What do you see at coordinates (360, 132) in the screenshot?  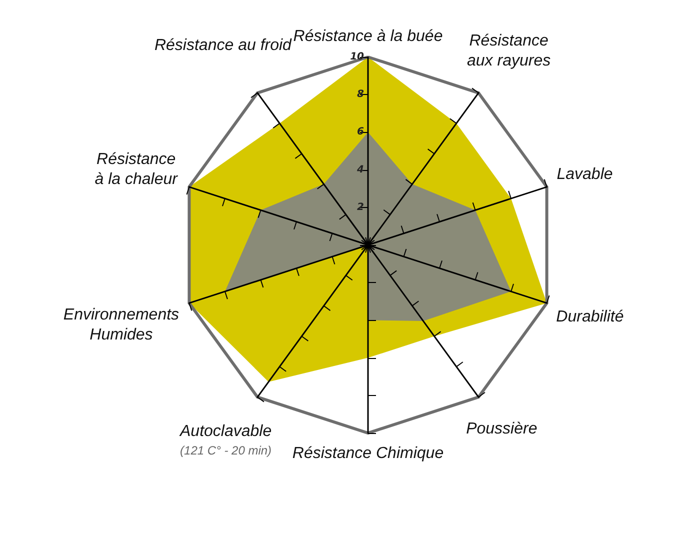 I see `y-tick-label: 6` at bounding box center [360, 132].